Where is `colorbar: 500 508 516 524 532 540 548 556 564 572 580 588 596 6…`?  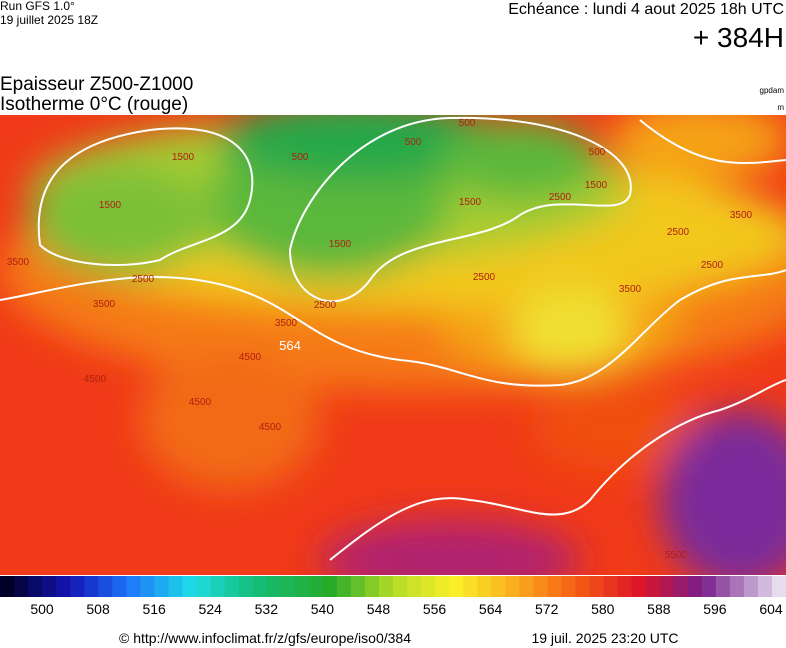
colorbar: 500 508 516 524 532 540 548 556 564 572 580 588 596 6… is located at coordinates (393, 596).